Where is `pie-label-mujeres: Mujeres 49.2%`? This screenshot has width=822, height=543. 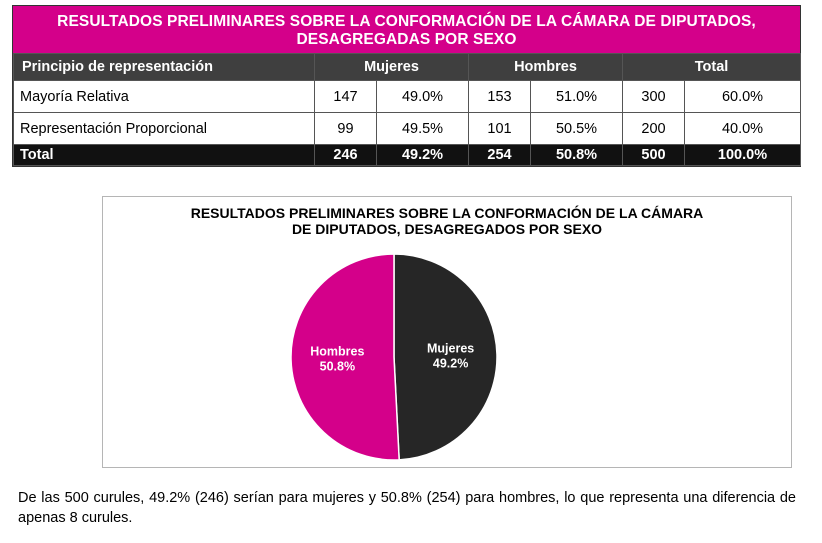 pie-label-mujeres: Mujeres 49.2% is located at coordinates (450, 356).